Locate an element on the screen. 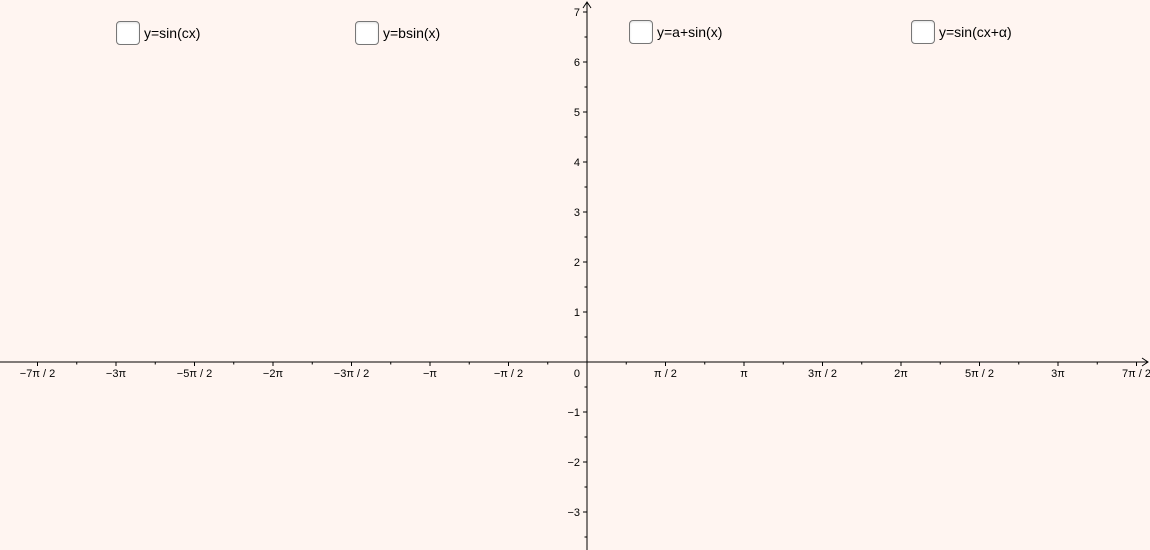 Image resolution: width=1150 pixels, height=550 pixels. y-tick-label: −3 is located at coordinates (573, 513).